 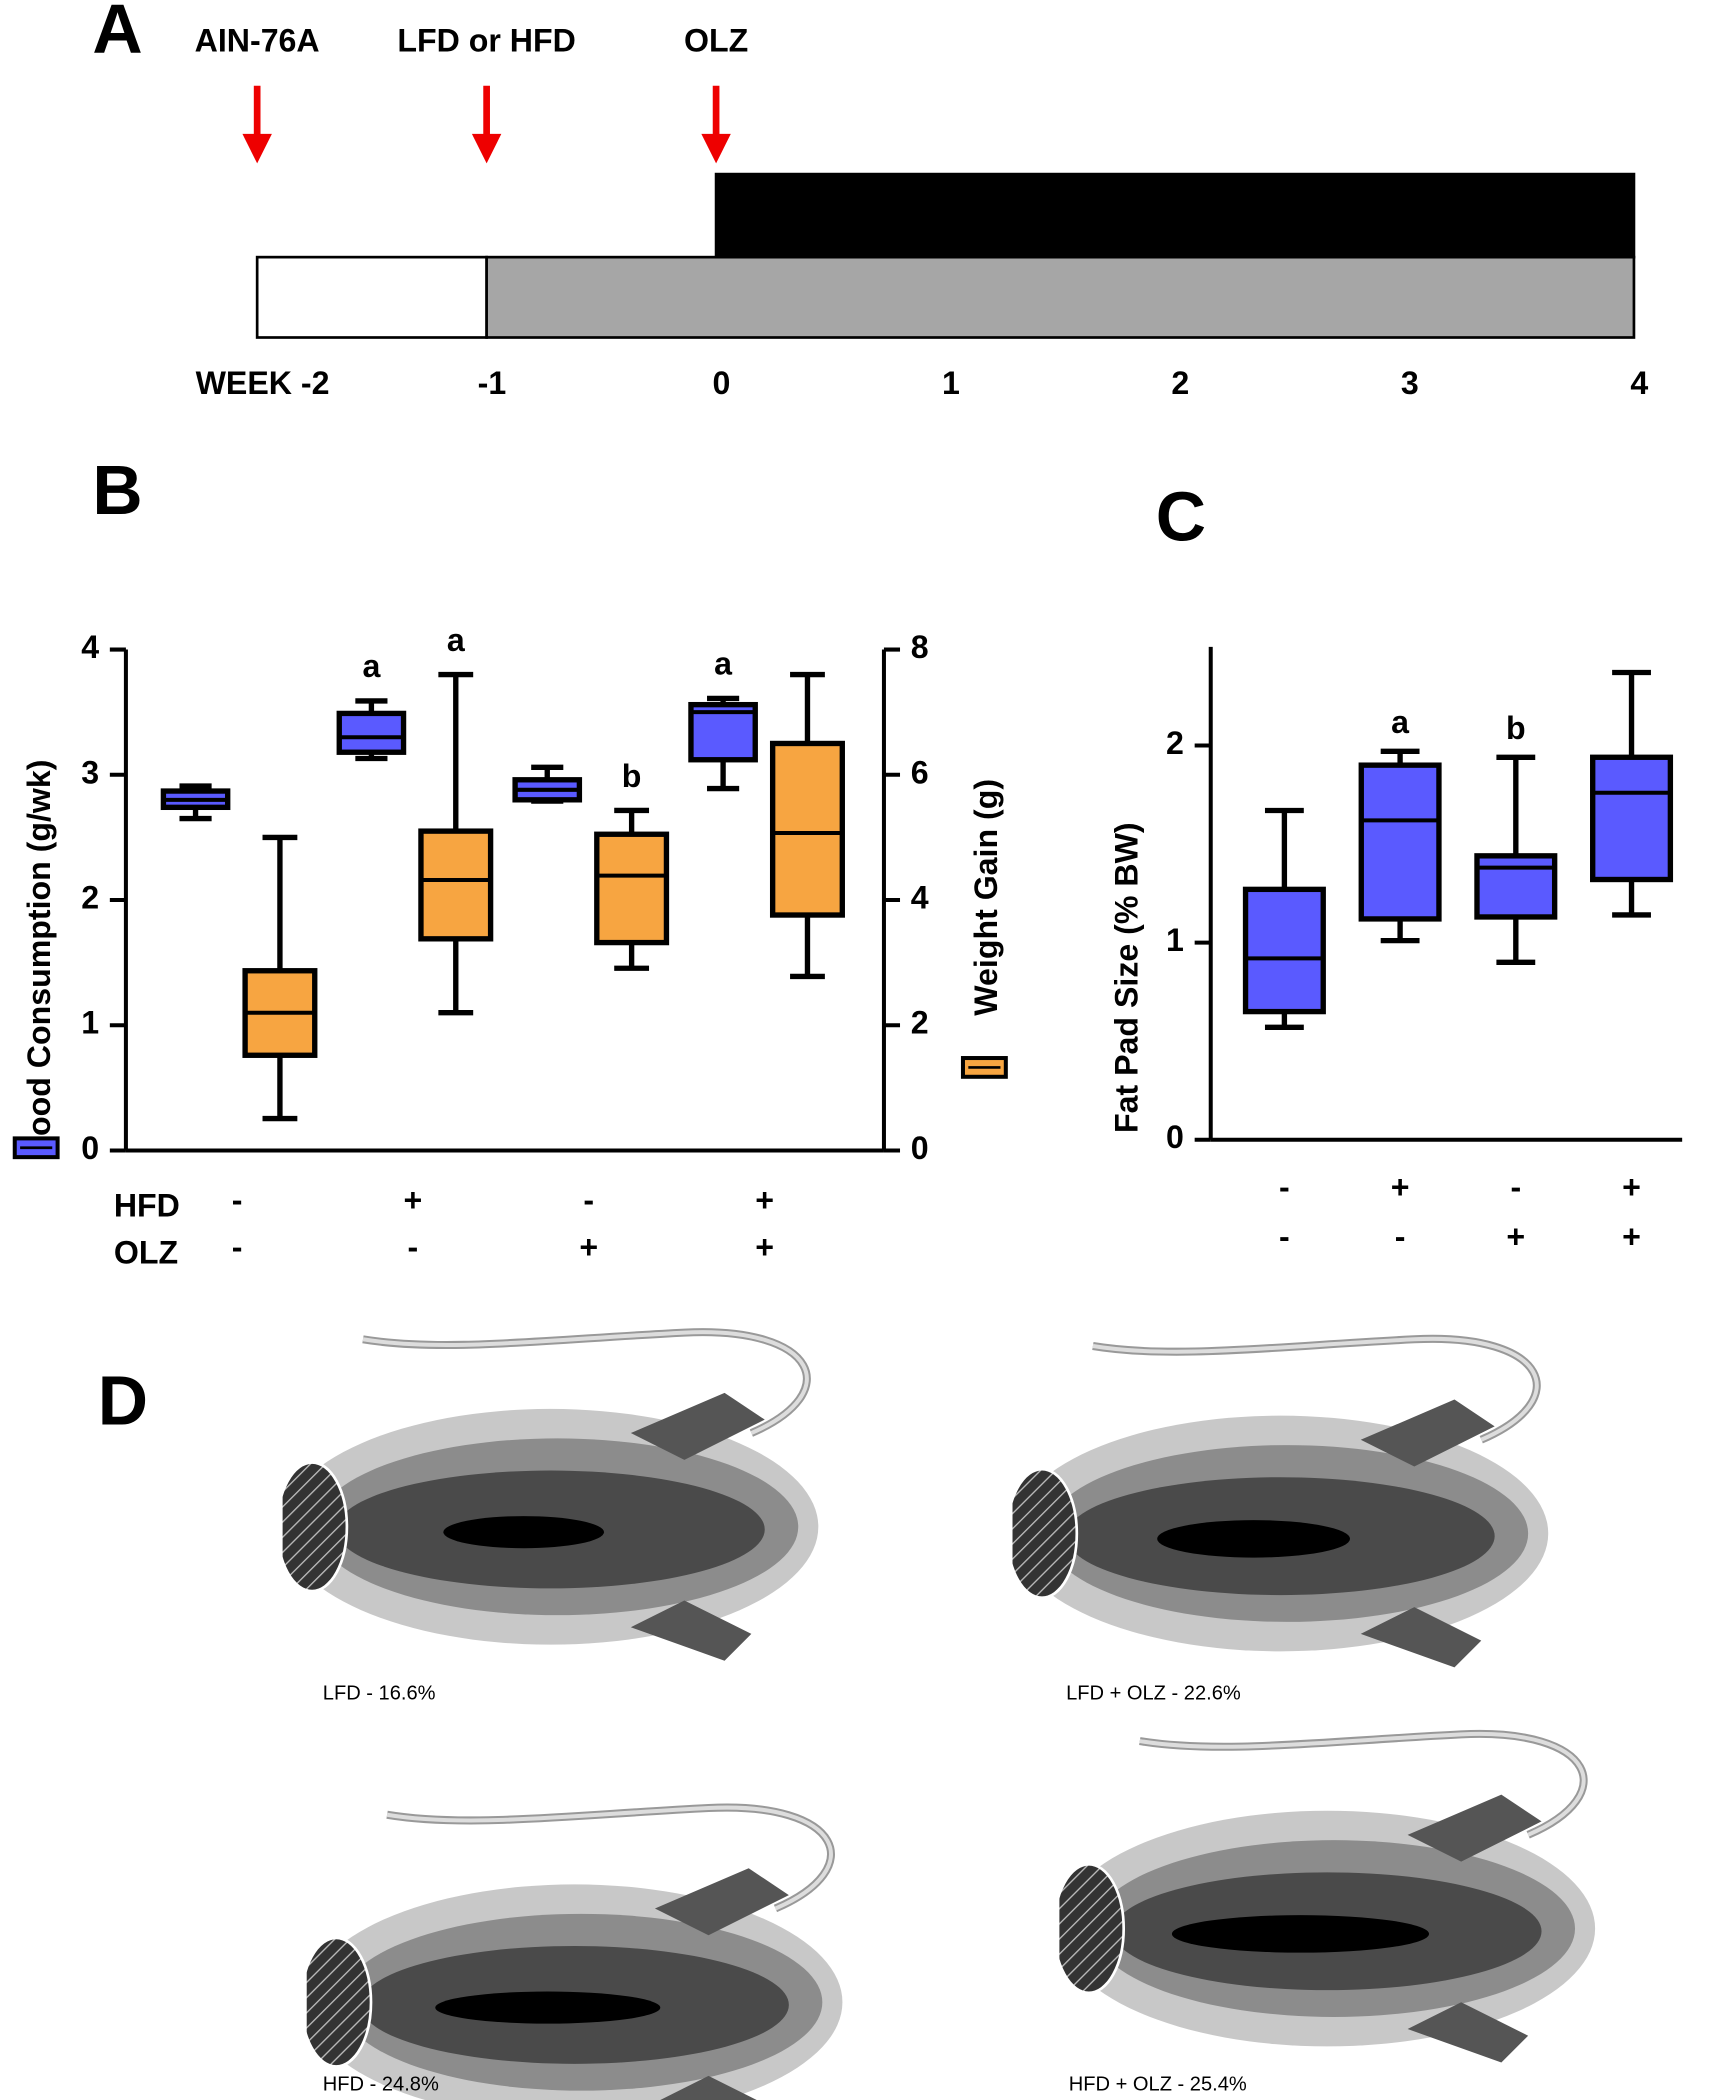 I want to click on week-label: -1, so click(x=492, y=383).